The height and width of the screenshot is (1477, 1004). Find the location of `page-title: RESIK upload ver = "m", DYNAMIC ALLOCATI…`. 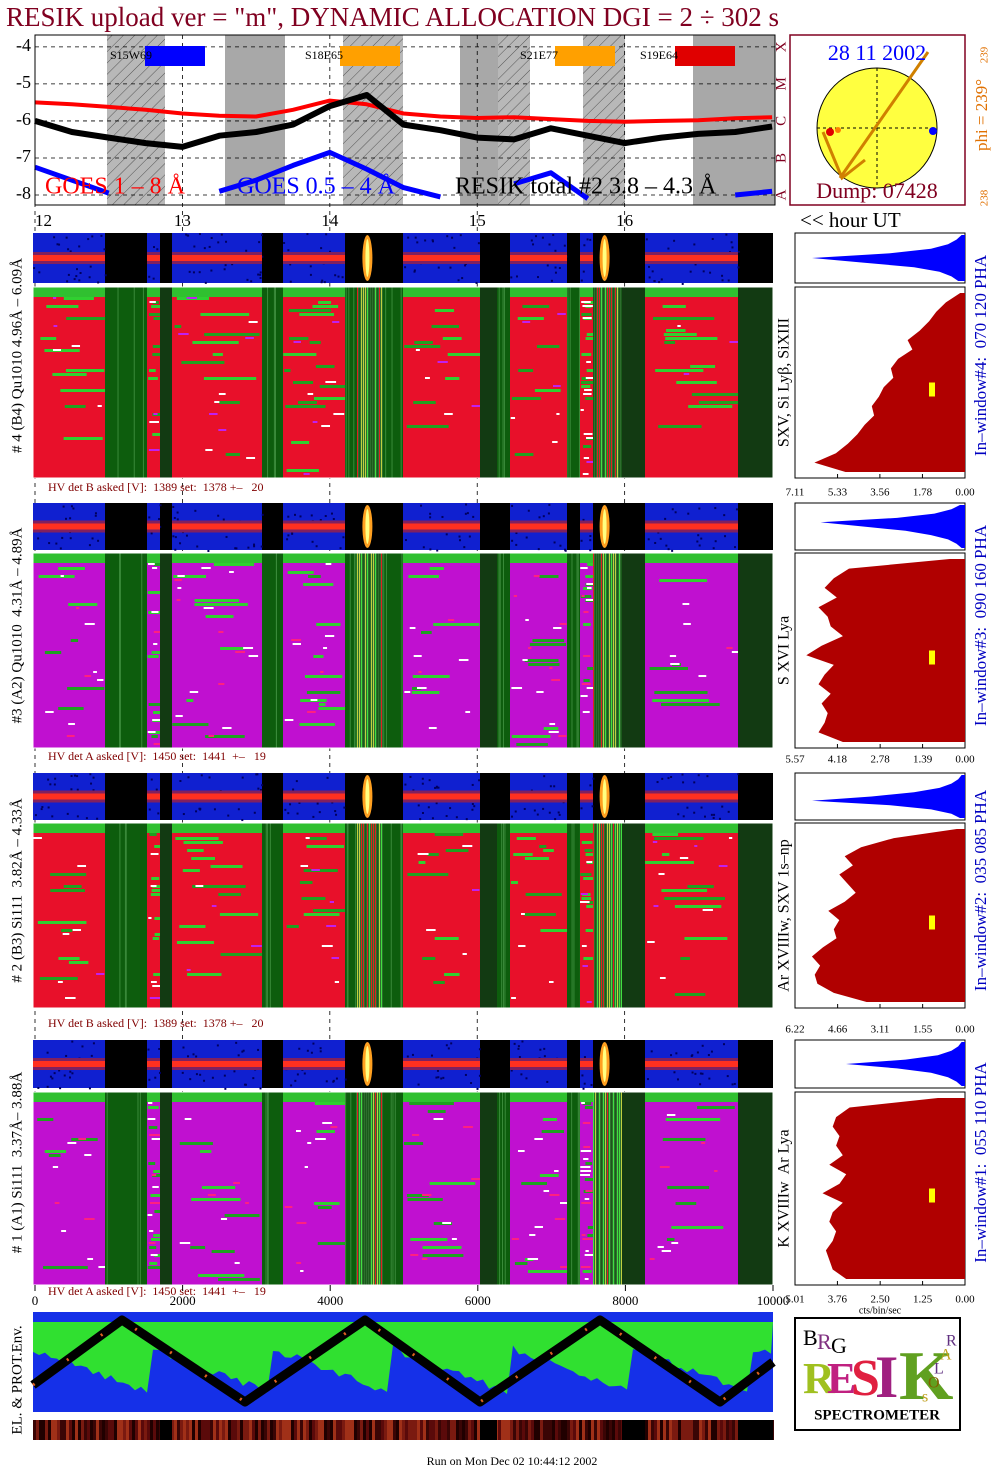

page-title: RESIK upload ver = "m", DYNAMIC ALLOCATI… is located at coordinates (392, 17).